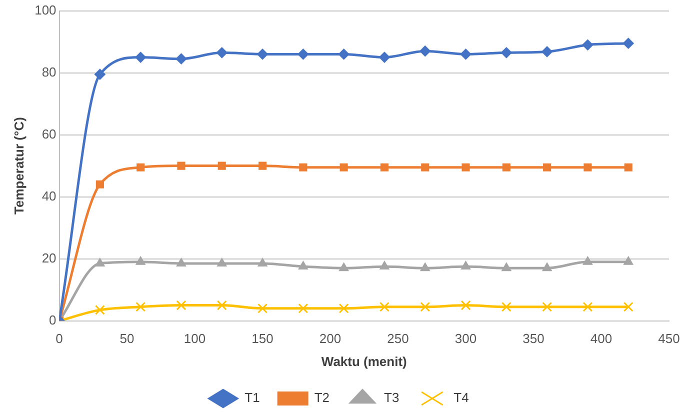 Image resolution: width=683 pixels, height=419 pixels. I want to click on legend-label: T2, so click(322, 398).